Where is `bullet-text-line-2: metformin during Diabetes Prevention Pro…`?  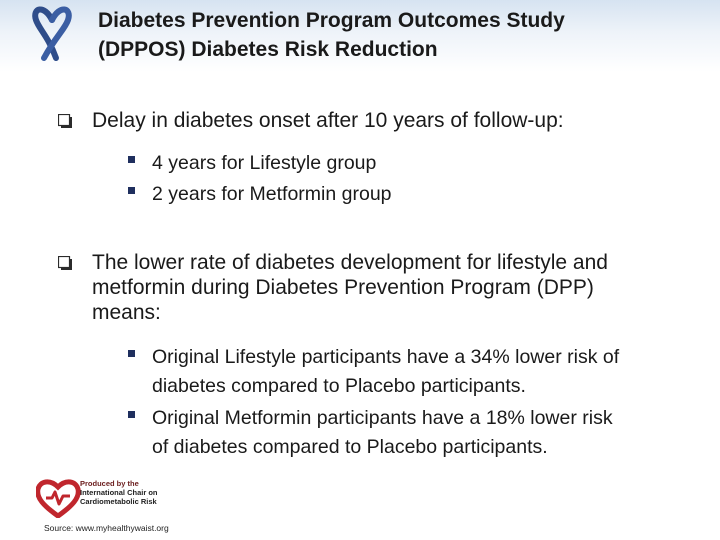
bullet-text-line-2: metformin during Diabetes Prevention Pro… is located at coordinates (343, 287).